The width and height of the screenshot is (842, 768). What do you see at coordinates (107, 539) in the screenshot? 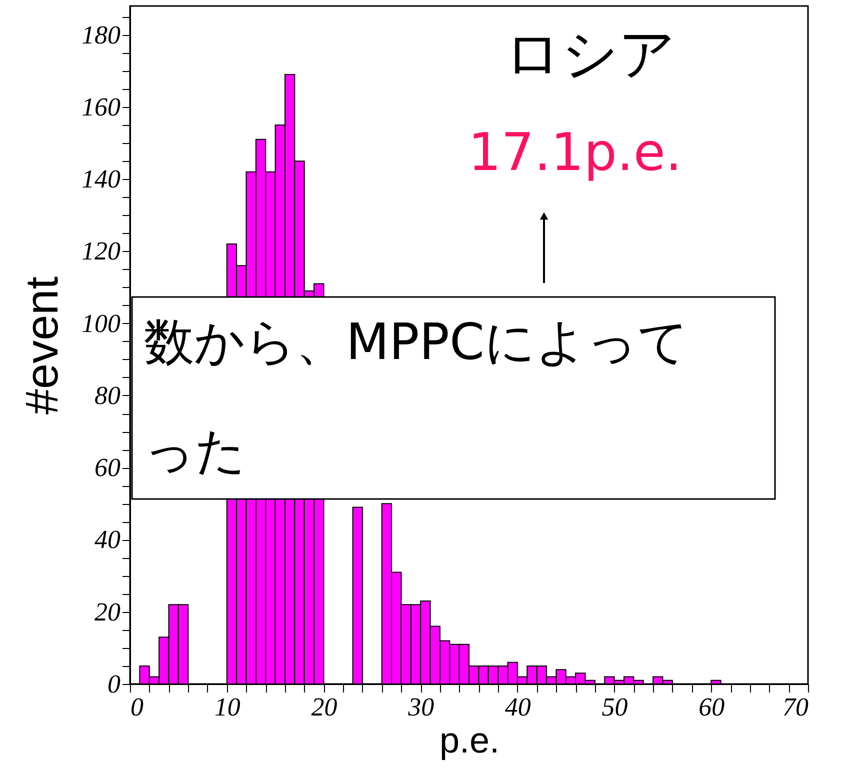
I see `y-tick-label: 40` at bounding box center [107, 539].